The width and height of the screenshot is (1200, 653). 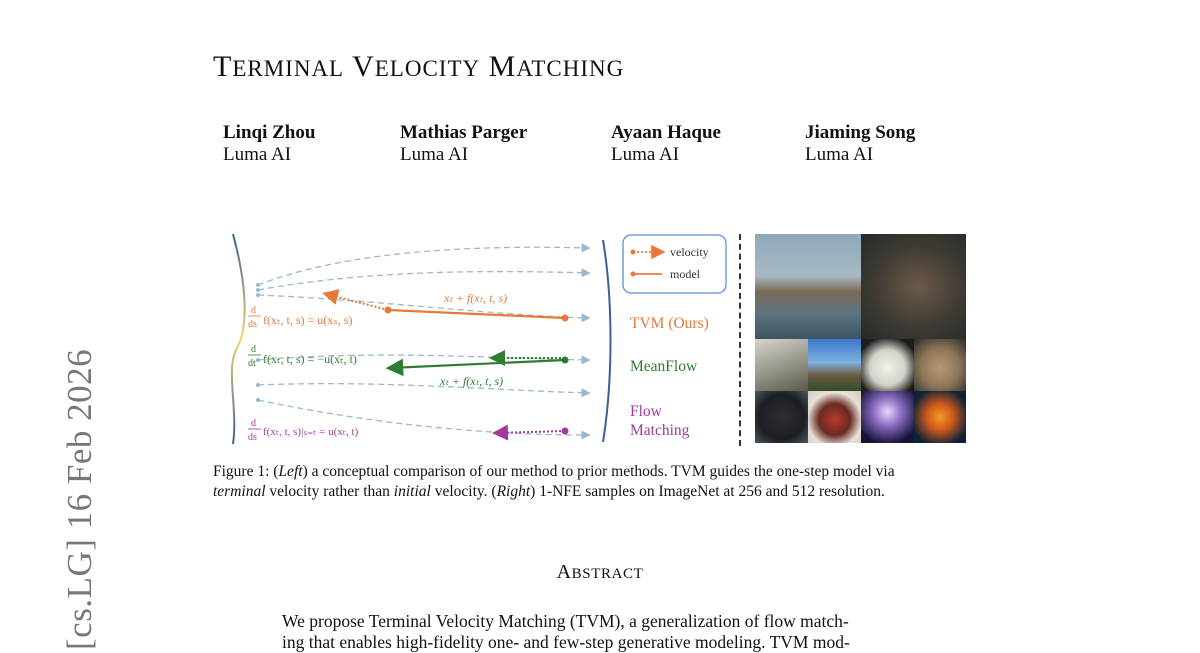 What do you see at coordinates (781, 417) in the screenshot?
I see `chimpanzee-photo` at bounding box center [781, 417].